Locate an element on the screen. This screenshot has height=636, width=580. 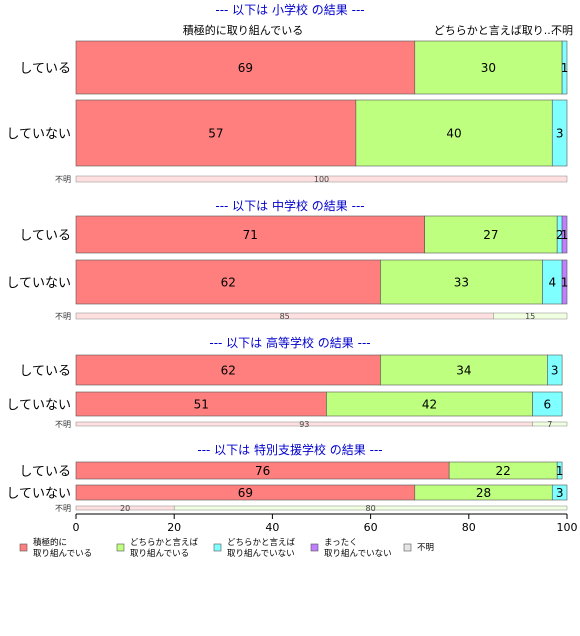
column-label: 積極的に取り組んでいる is located at coordinates (243, 30).